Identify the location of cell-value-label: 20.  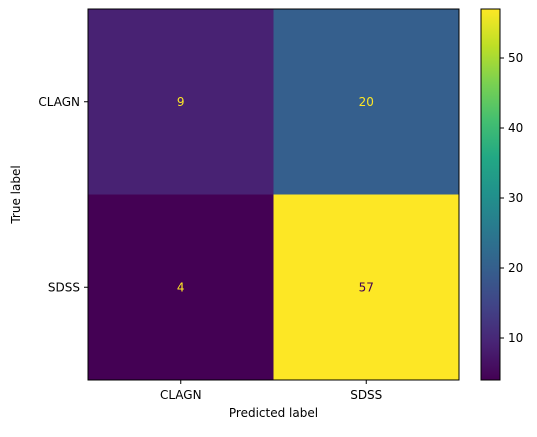
(366, 102).